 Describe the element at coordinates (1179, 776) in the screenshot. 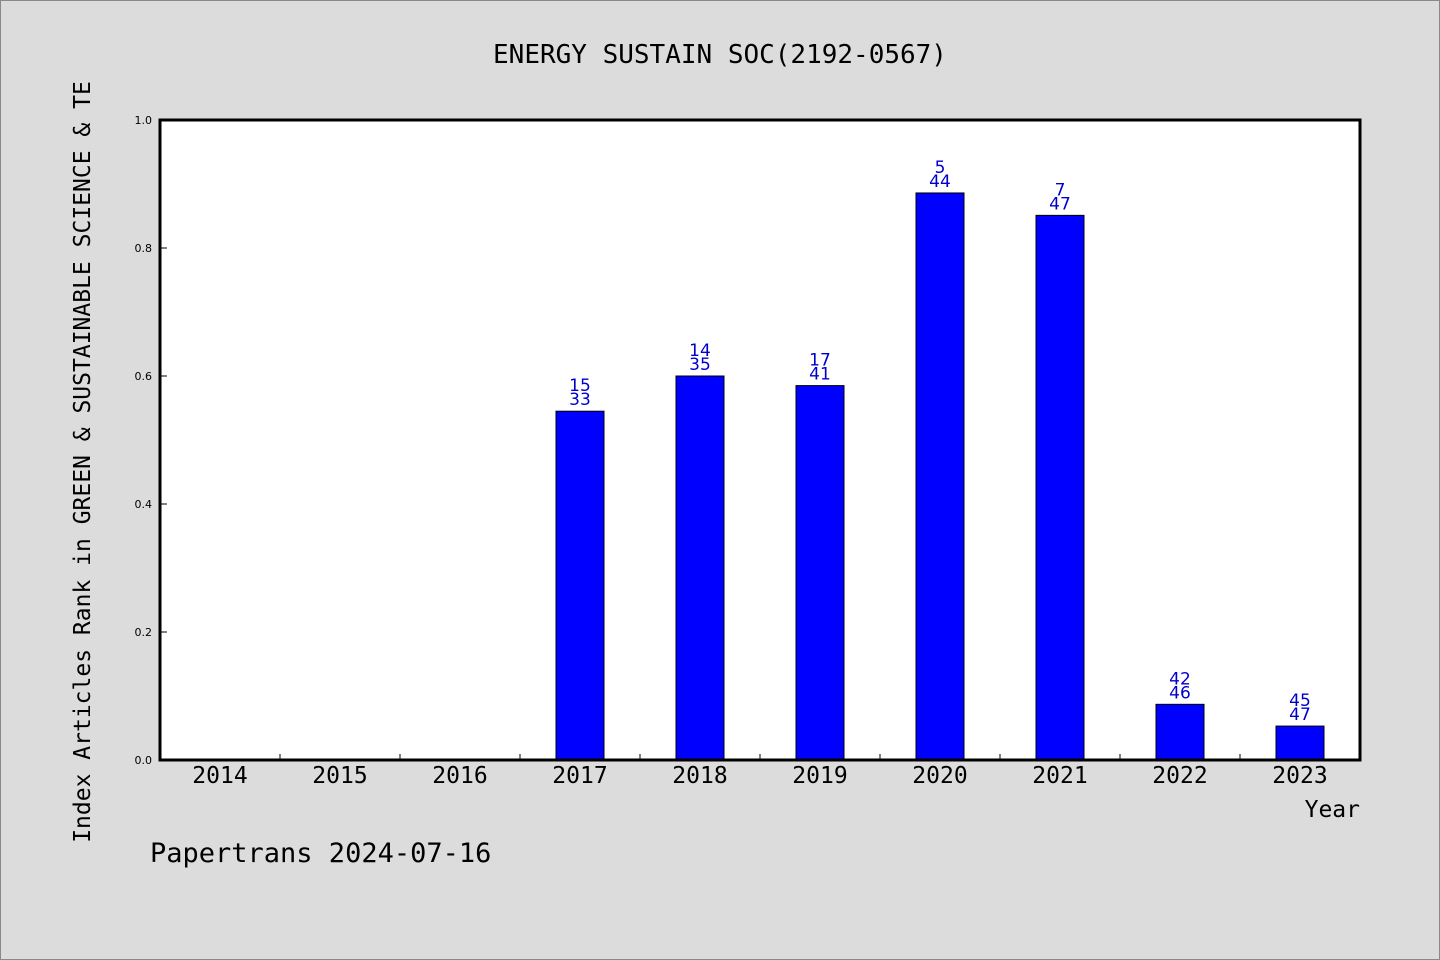

I see `x-tick-label: 2022` at that location.